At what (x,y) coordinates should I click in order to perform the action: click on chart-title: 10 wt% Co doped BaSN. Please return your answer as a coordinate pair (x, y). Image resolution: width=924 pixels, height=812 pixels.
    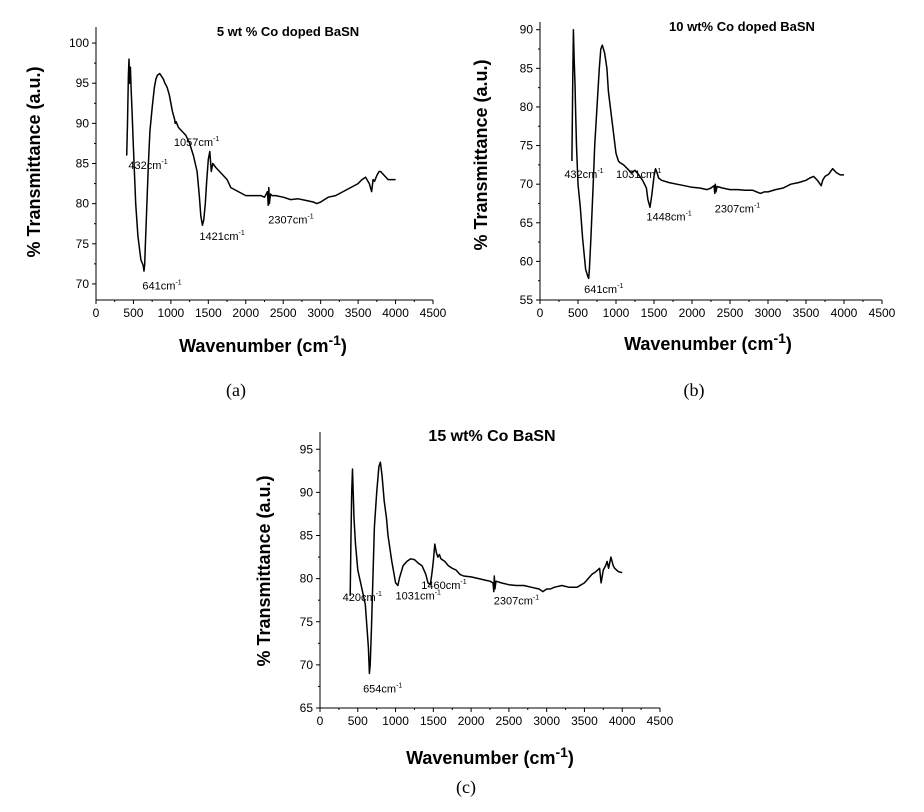
    Looking at the image, I should click on (742, 26).